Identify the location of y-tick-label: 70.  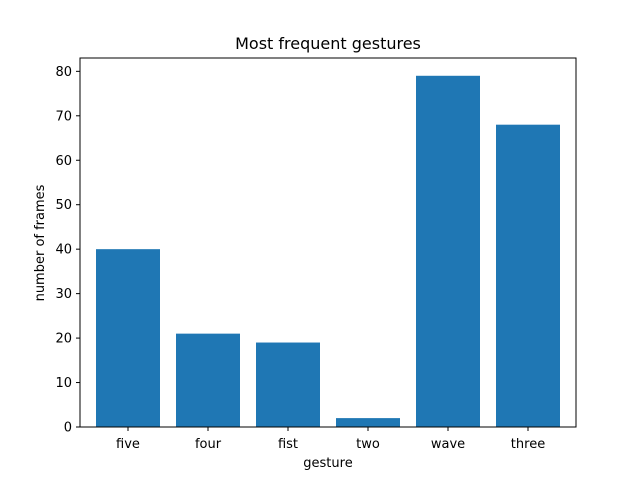
(63, 116).